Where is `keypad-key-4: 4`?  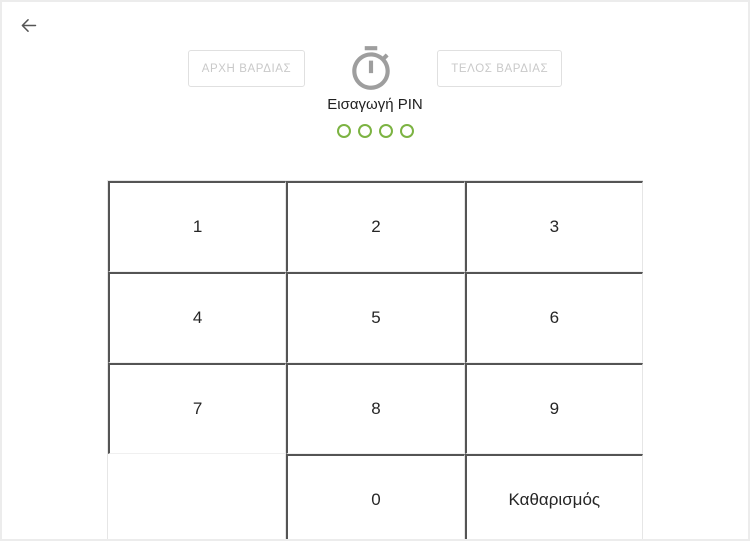 keypad-key-4: 4 is located at coordinates (197, 317).